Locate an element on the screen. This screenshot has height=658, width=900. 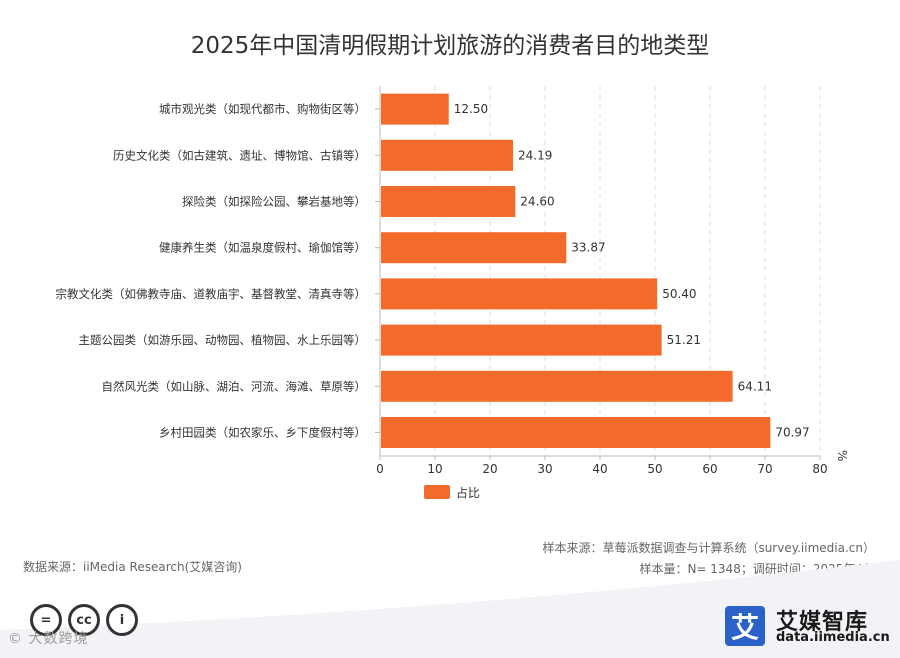
category-label: 探险类（如探险公园、攀岩基地等） is located at coordinates (274, 202).